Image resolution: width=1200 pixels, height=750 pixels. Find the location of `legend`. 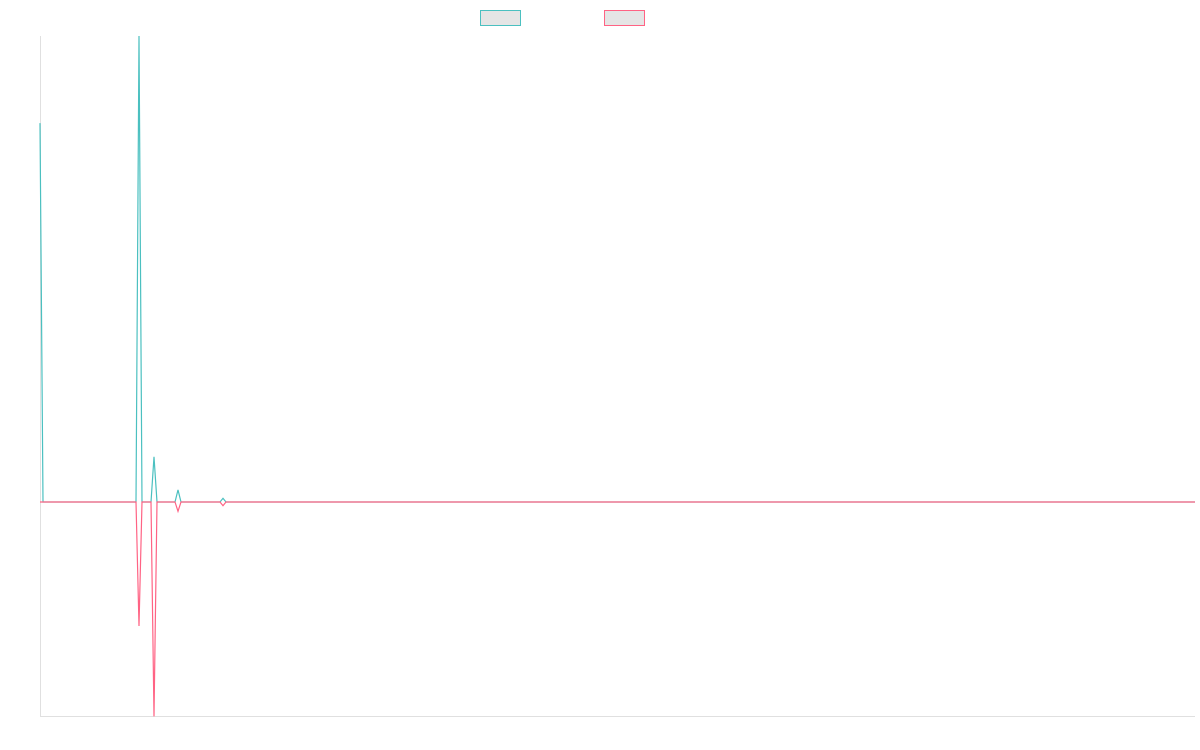

legend is located at coordinates (562, 18).